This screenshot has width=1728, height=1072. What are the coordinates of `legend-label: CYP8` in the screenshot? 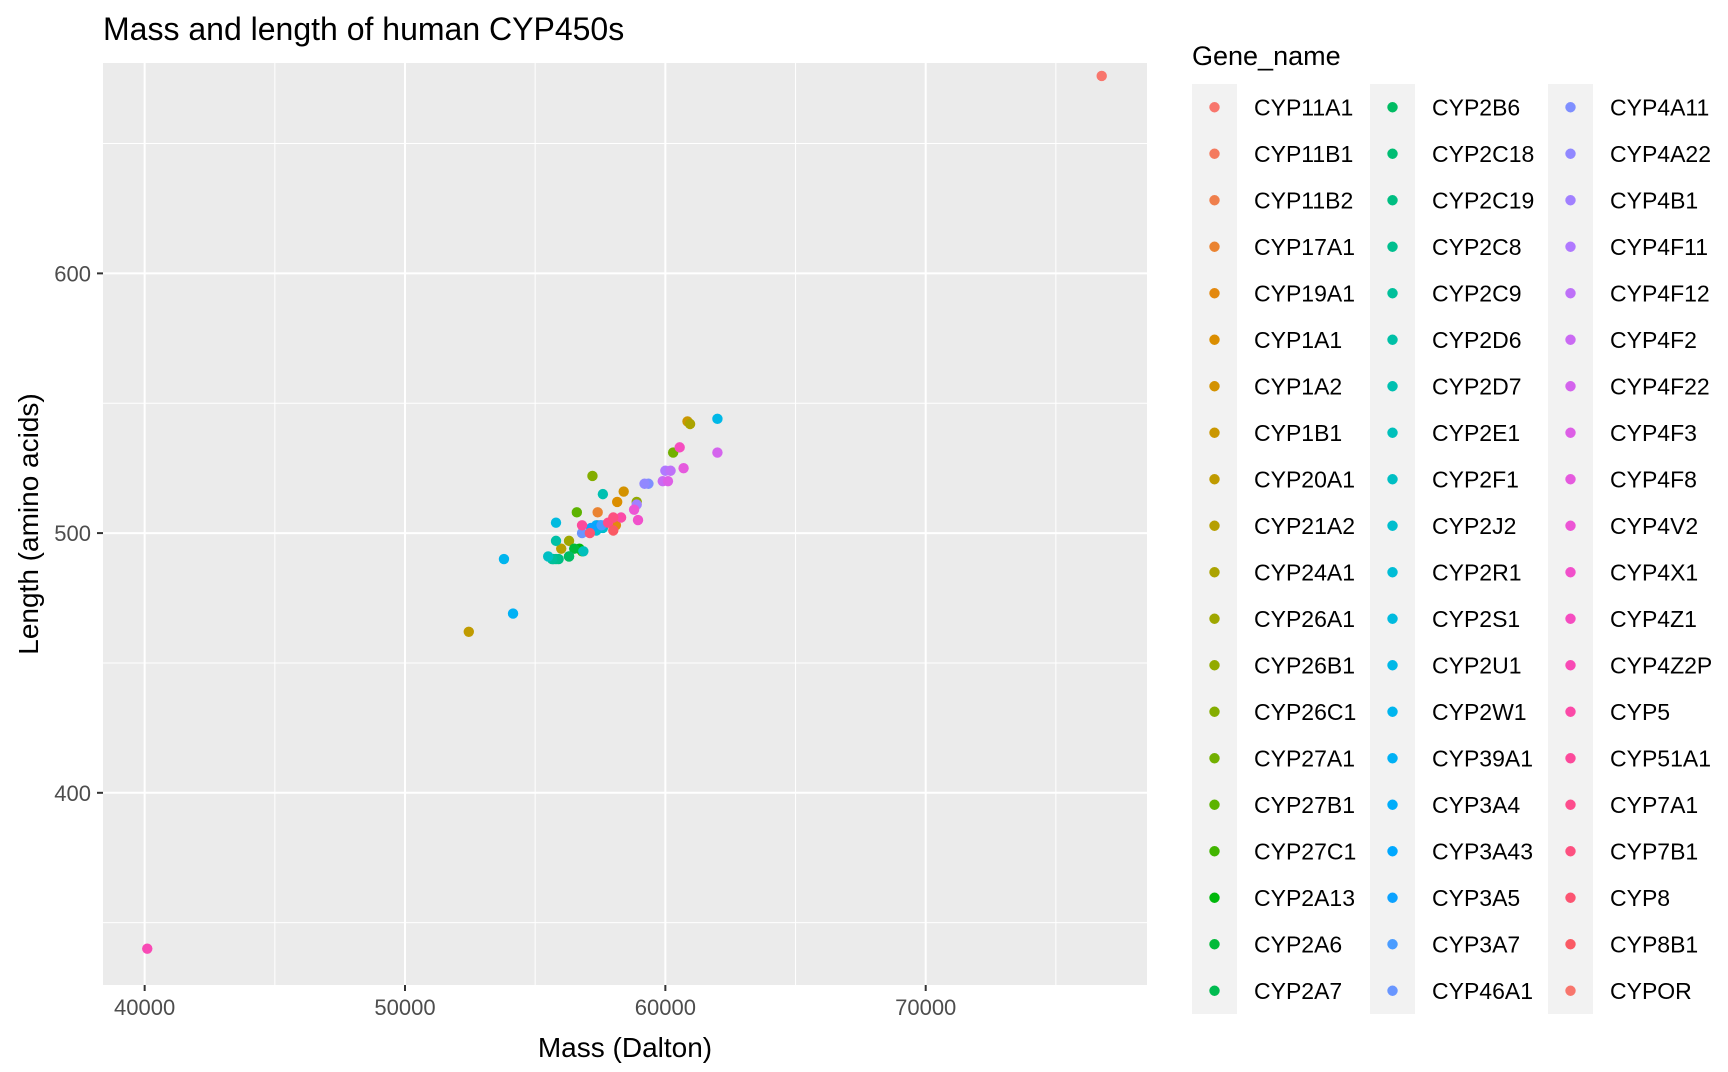 It's located at (1640, 898).